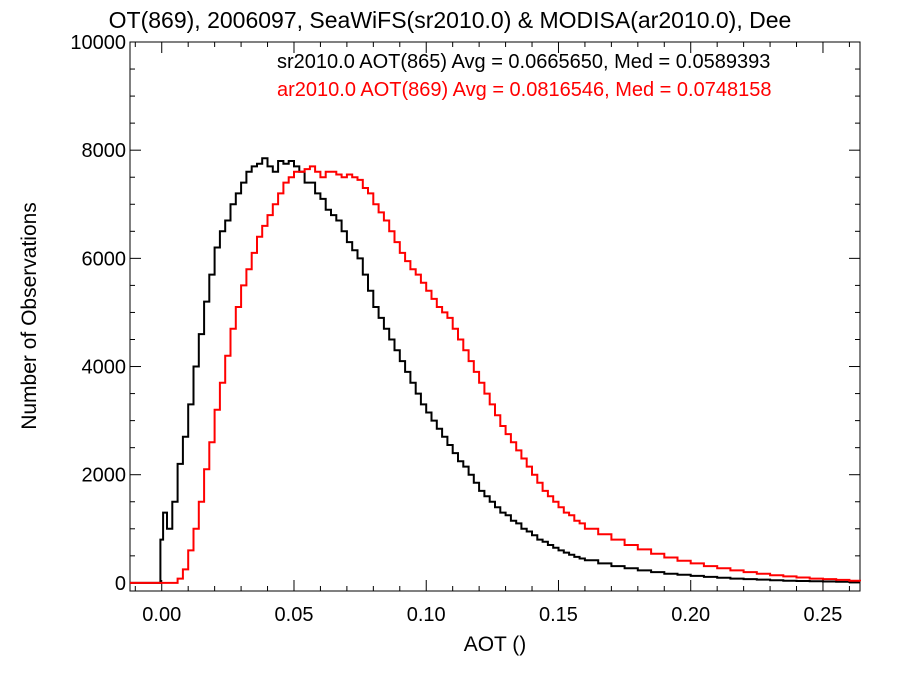 The width and height of the screenshot is (900, 675). What do you see at coordinates (161, 615) in the screenshot?
I see `x-tick-label: 0.00` at bounding box center [161, 615].